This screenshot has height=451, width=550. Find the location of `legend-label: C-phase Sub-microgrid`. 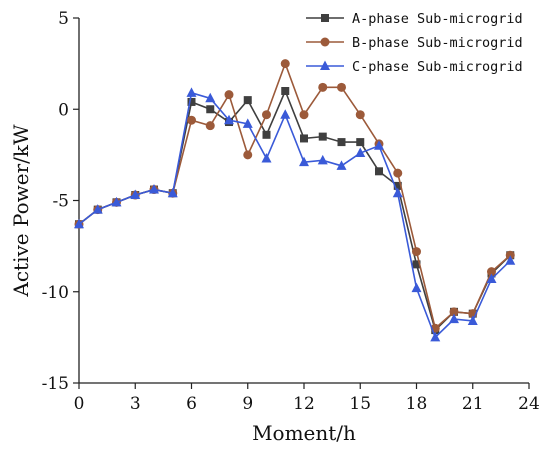

legend-label: C-phase Sub-microgrid is located at coordinates (437, 67).